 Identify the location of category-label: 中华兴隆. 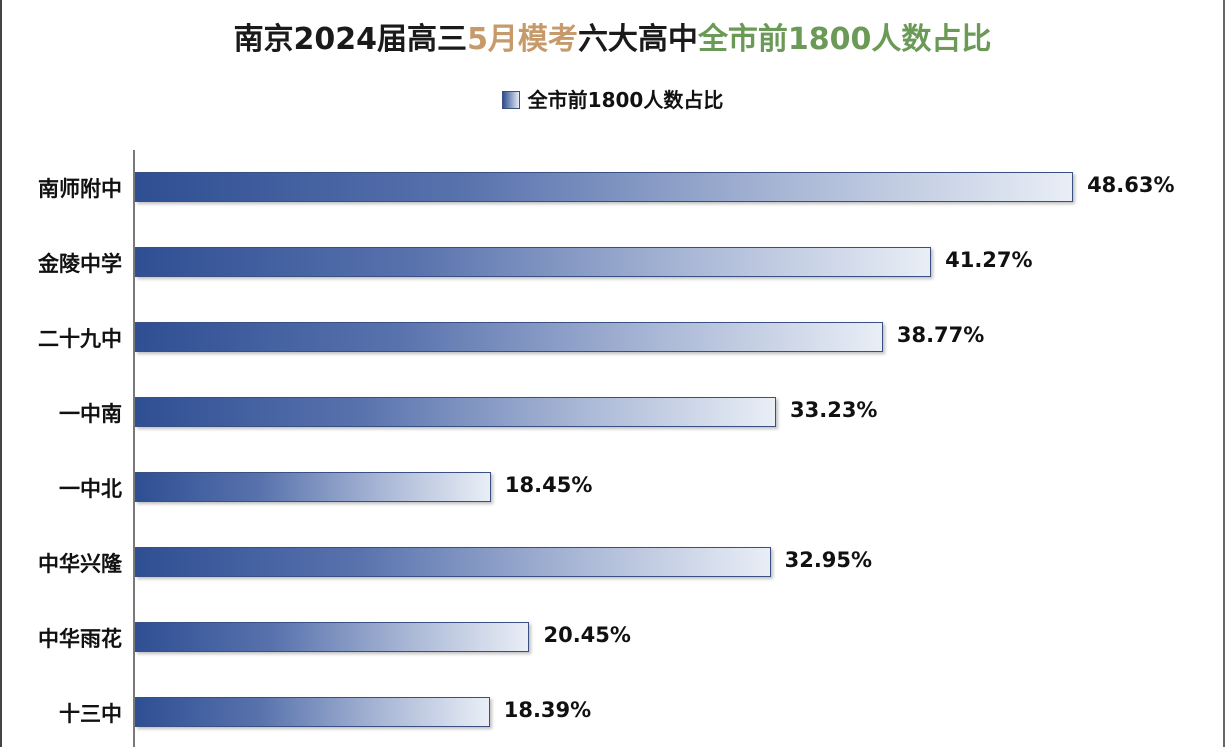
(80, 564).